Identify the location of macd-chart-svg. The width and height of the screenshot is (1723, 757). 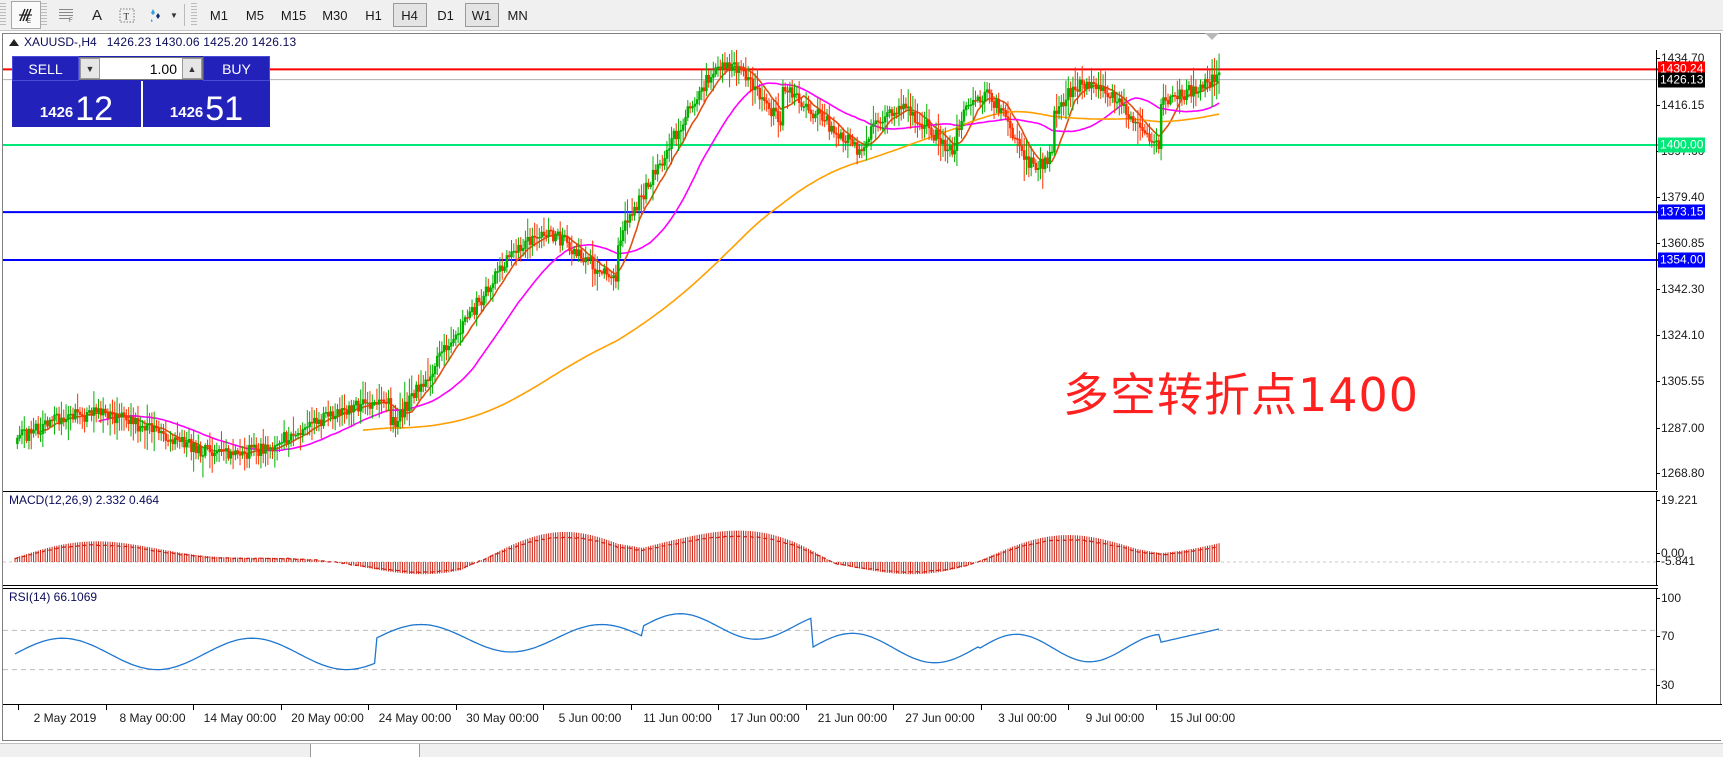
(830, 552).